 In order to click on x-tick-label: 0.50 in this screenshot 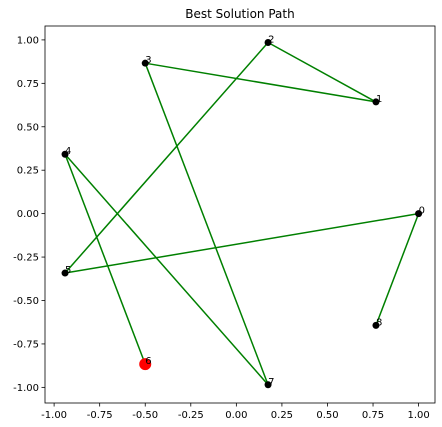, I will do `click(327, 415)`.